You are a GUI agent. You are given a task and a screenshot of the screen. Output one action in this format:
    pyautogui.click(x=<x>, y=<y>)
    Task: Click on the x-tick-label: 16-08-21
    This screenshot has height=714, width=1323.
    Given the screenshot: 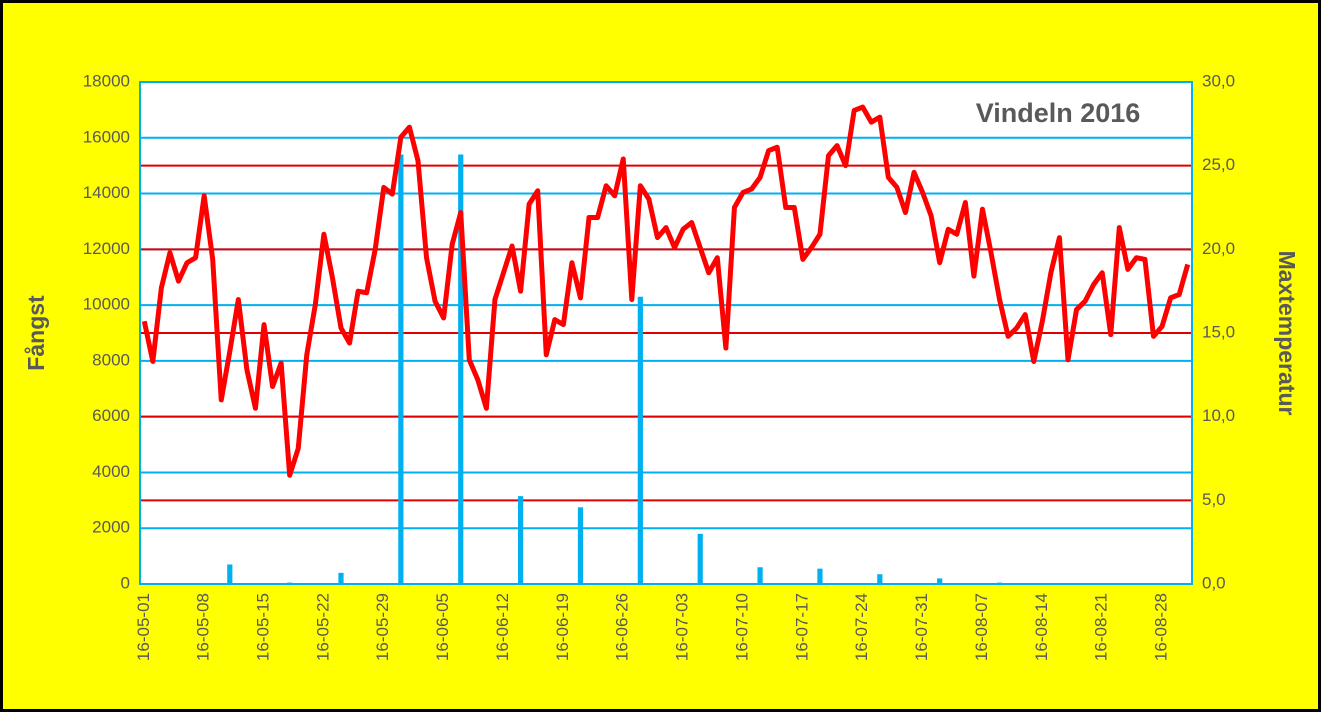 What is the action you would take?
    pyautogui.click(x=1101, y=627)
    